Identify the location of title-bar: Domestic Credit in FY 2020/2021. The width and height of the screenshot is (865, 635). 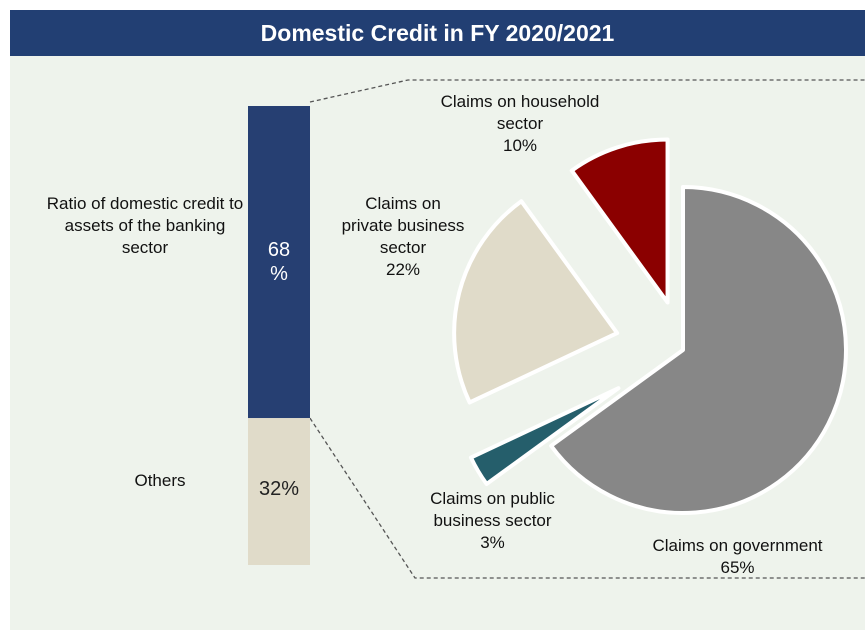
(437, 33).